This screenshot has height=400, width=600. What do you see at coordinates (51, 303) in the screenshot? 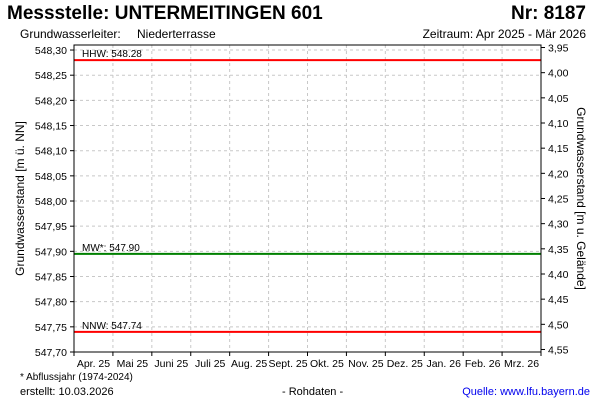
I see `y-tick-label: 547,80` at bounding box center [51, 303].